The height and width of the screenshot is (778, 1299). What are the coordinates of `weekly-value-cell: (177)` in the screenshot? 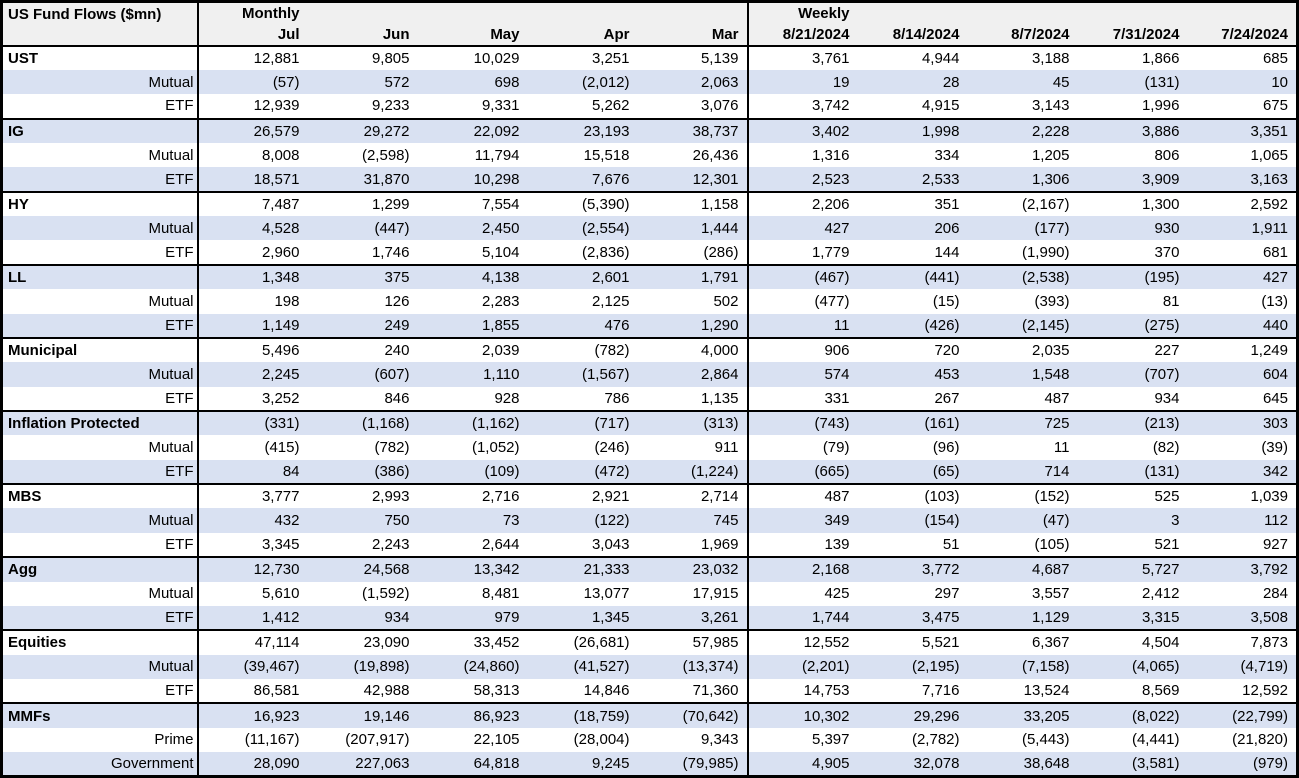 It's located at (1022, 228).